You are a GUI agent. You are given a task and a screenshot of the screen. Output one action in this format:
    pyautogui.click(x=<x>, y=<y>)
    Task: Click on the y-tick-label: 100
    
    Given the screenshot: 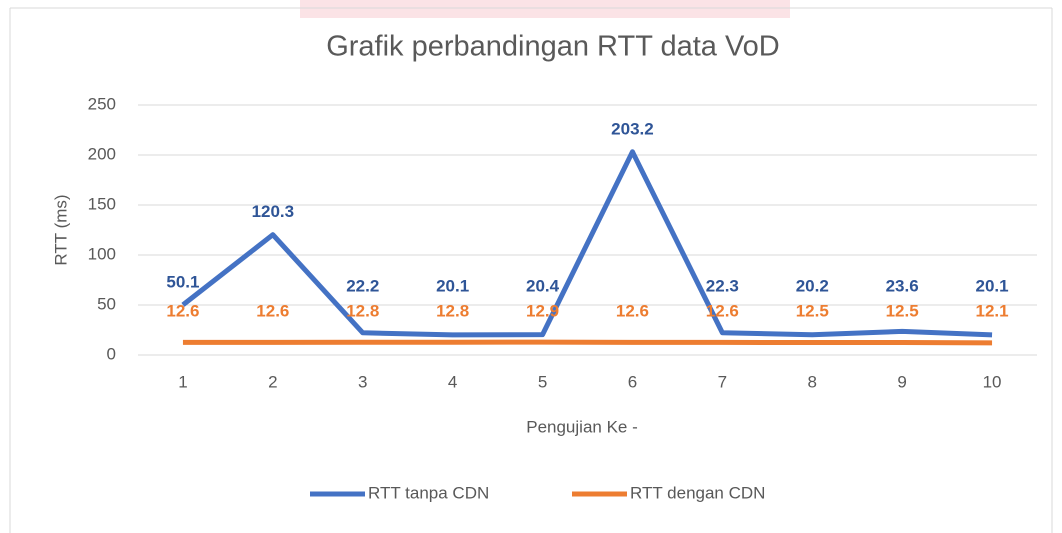 What is the action you would take?
    pyautogui.click(x=102, y=253)
    